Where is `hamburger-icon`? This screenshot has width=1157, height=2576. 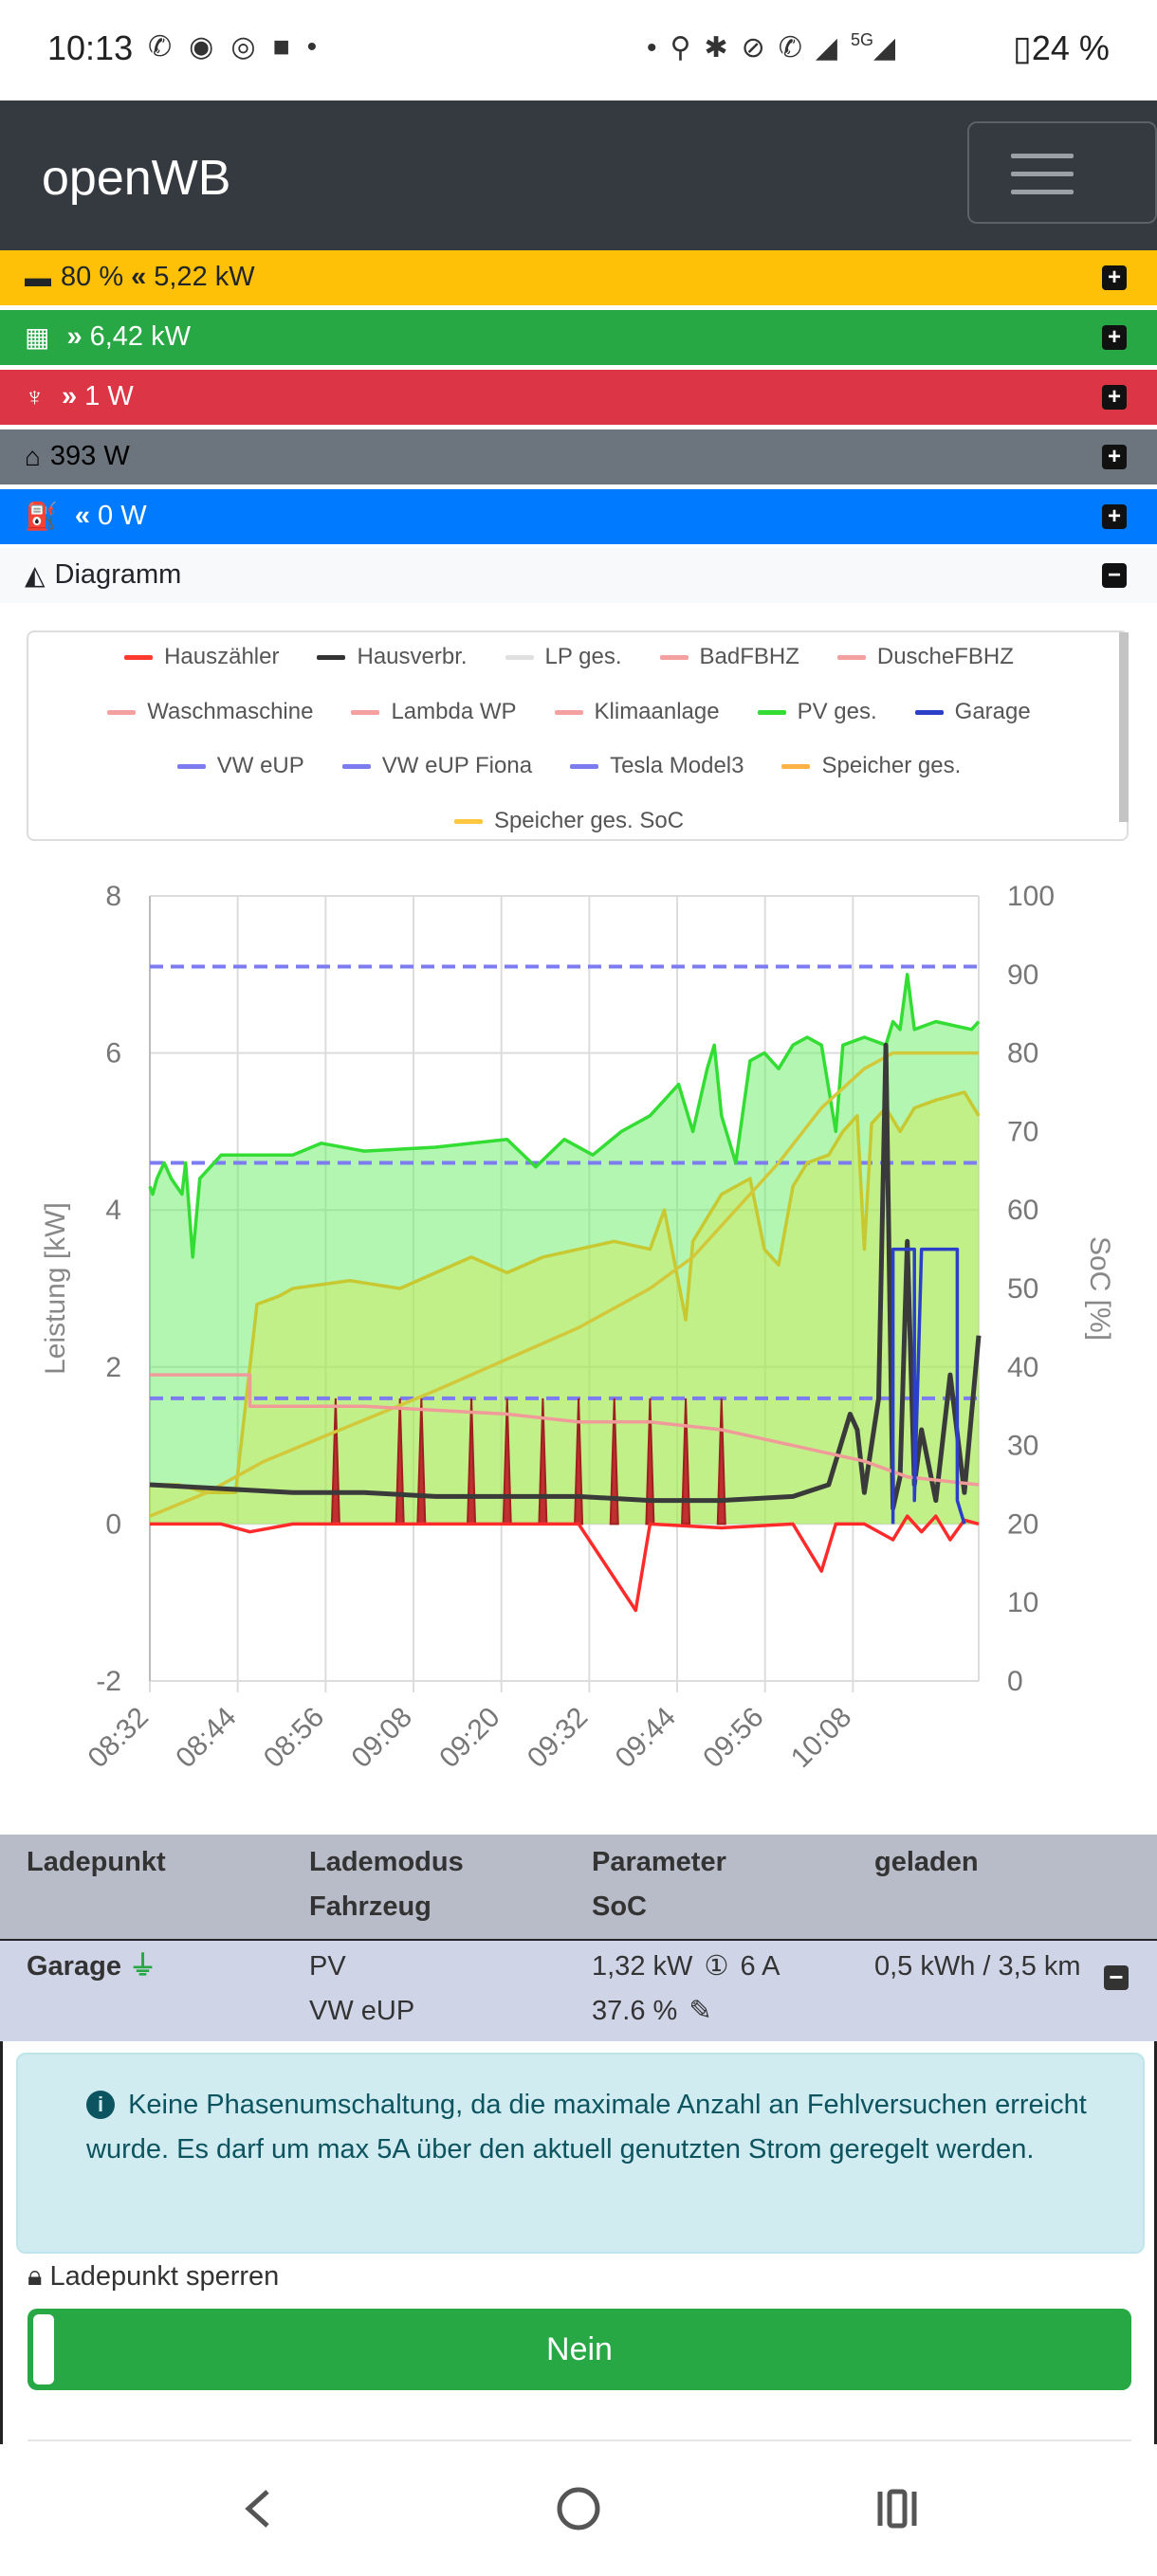 hamburger-icon is located at coordinates (1042, 156).